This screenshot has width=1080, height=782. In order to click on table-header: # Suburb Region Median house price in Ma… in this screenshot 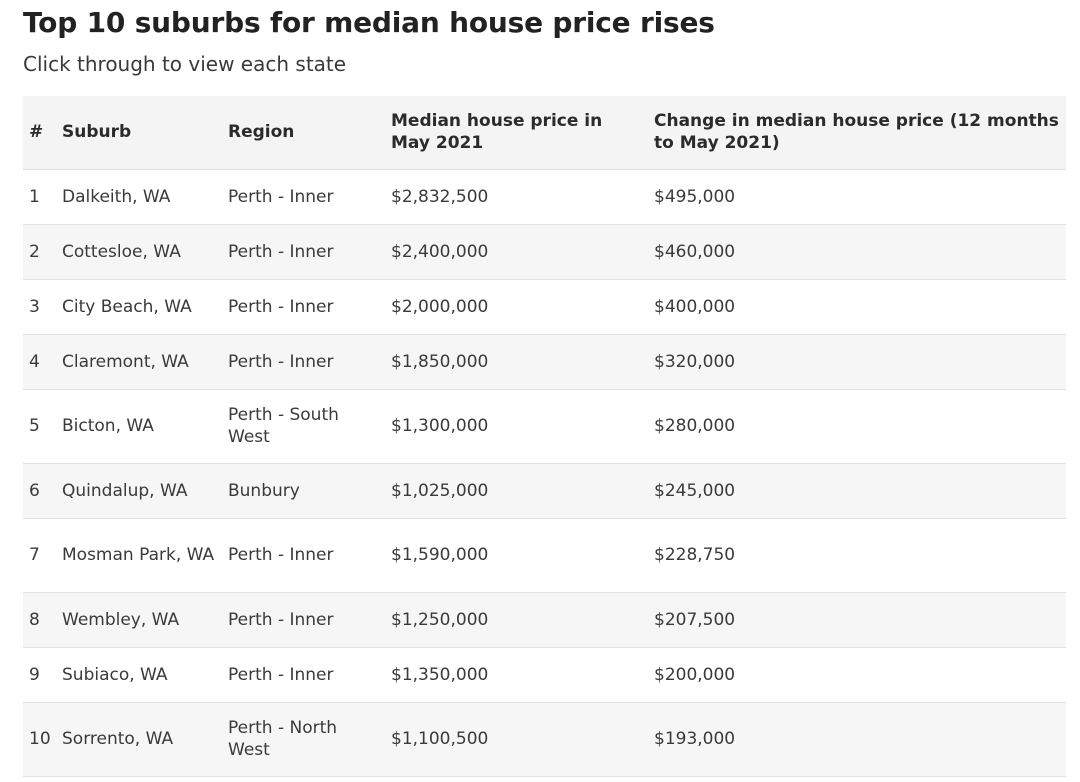, I will do `click(544, 133)`.